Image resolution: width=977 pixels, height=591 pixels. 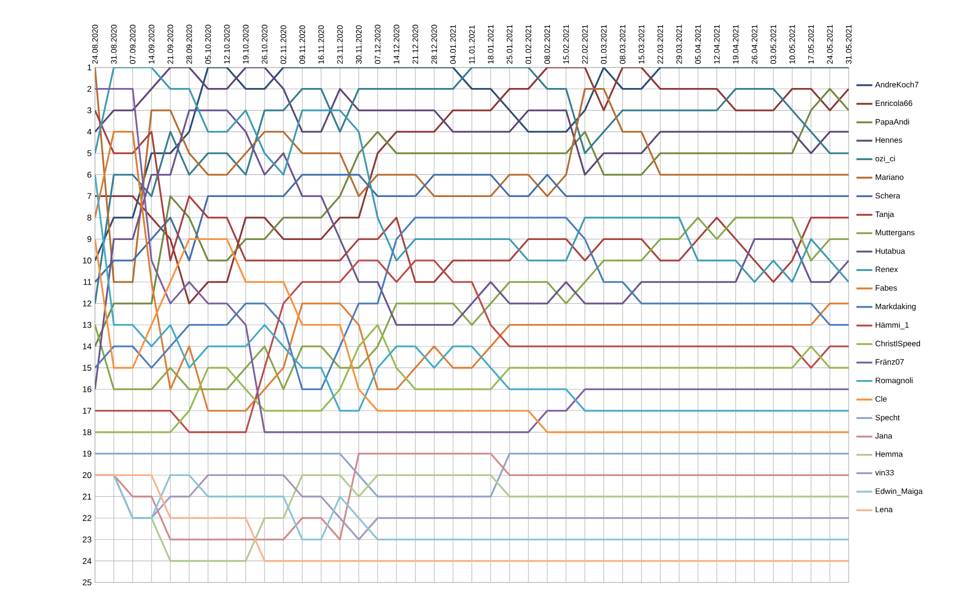 I want to click on y-tick-label: 23, so click(x=87, y=539).